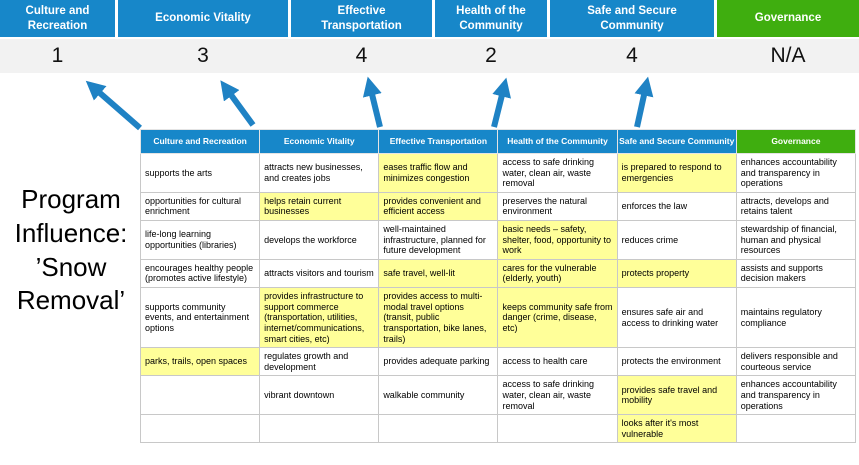  What do you see at coordinates (319, 395) in the screenshot?
I see `table-cell: vibrant downtown` at bounding box center [319, 395].